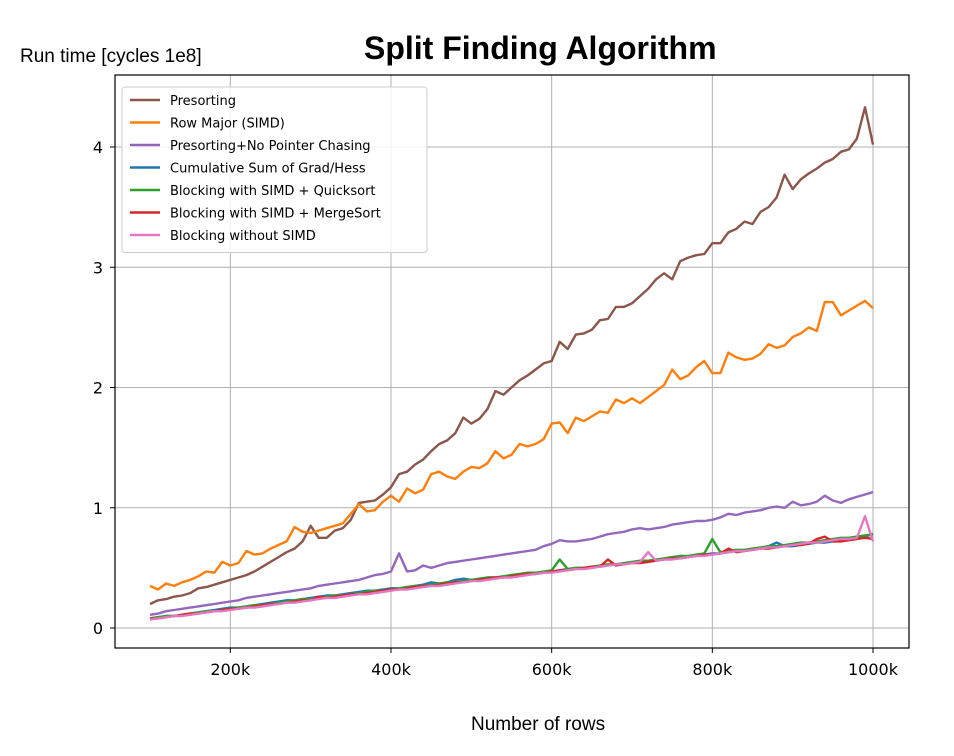 The height and width of the screenshot is (756, 954). Describe the element at coordinates (712, 669) in the screenshot. I see `x-tick-label: 800k` at that location.